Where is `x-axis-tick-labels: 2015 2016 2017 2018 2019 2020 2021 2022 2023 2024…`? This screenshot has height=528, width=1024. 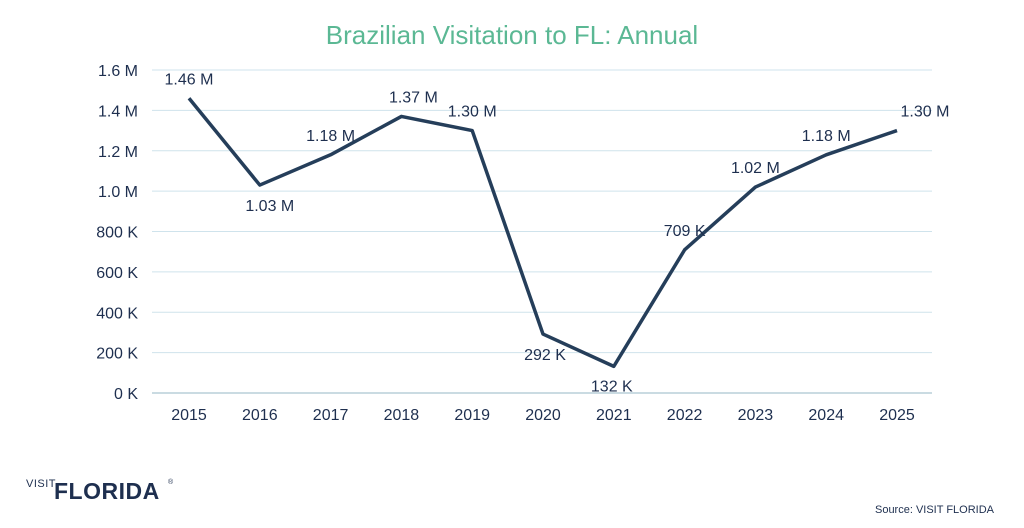 x-axis-tick-labels: 2015 2016 2017 2018 2019 2020 2021 2022 2023 2024… is located at coordinates (543, 415).